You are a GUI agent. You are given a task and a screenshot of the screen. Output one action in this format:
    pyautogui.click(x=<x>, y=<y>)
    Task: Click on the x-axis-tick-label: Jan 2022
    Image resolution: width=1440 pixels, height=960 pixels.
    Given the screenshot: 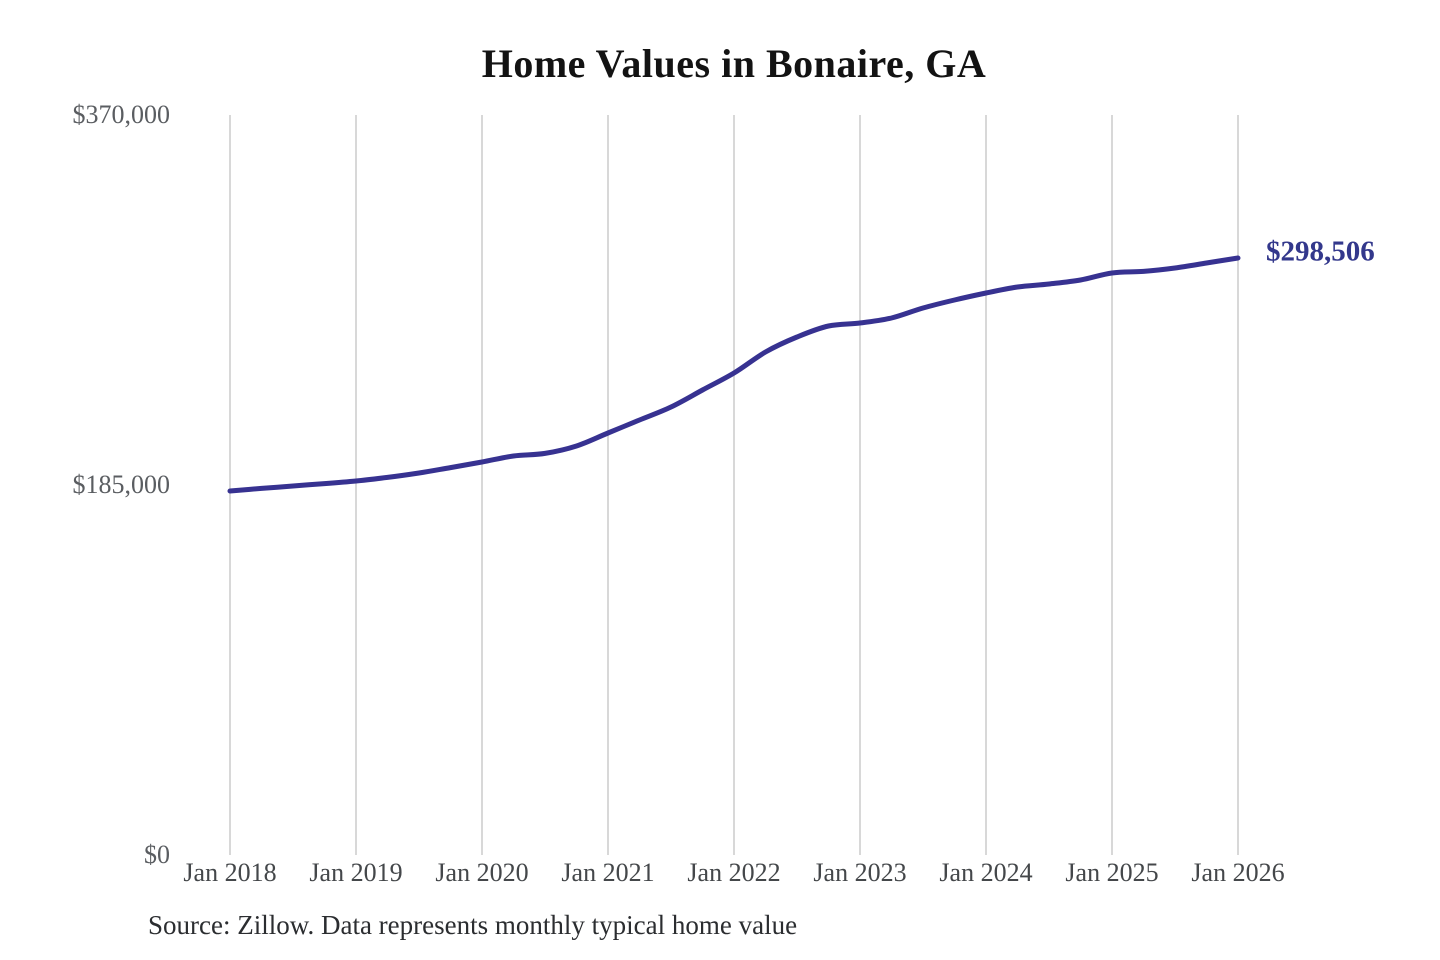 What is the action you would take?
    pyautogui.click(x=734, y=872)
    